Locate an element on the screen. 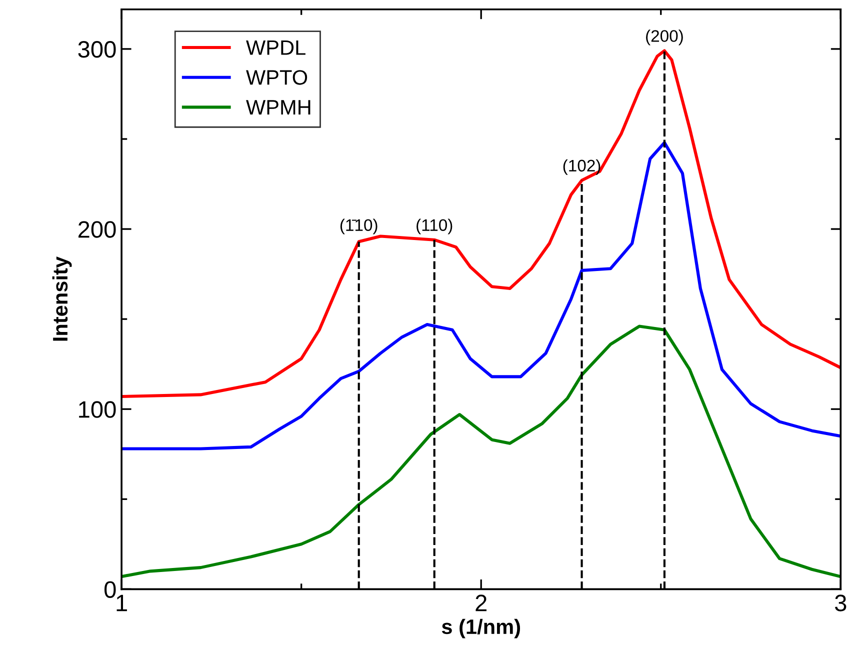 The width and height of the screenshot is (850, 668). x-tick-label: 2 is located at coordinates (481, 603).